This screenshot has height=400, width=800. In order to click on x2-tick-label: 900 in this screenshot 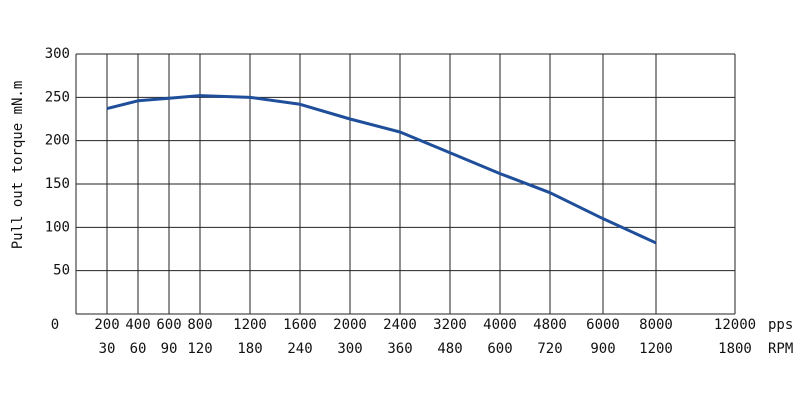, I will do `click(602, 349)`.